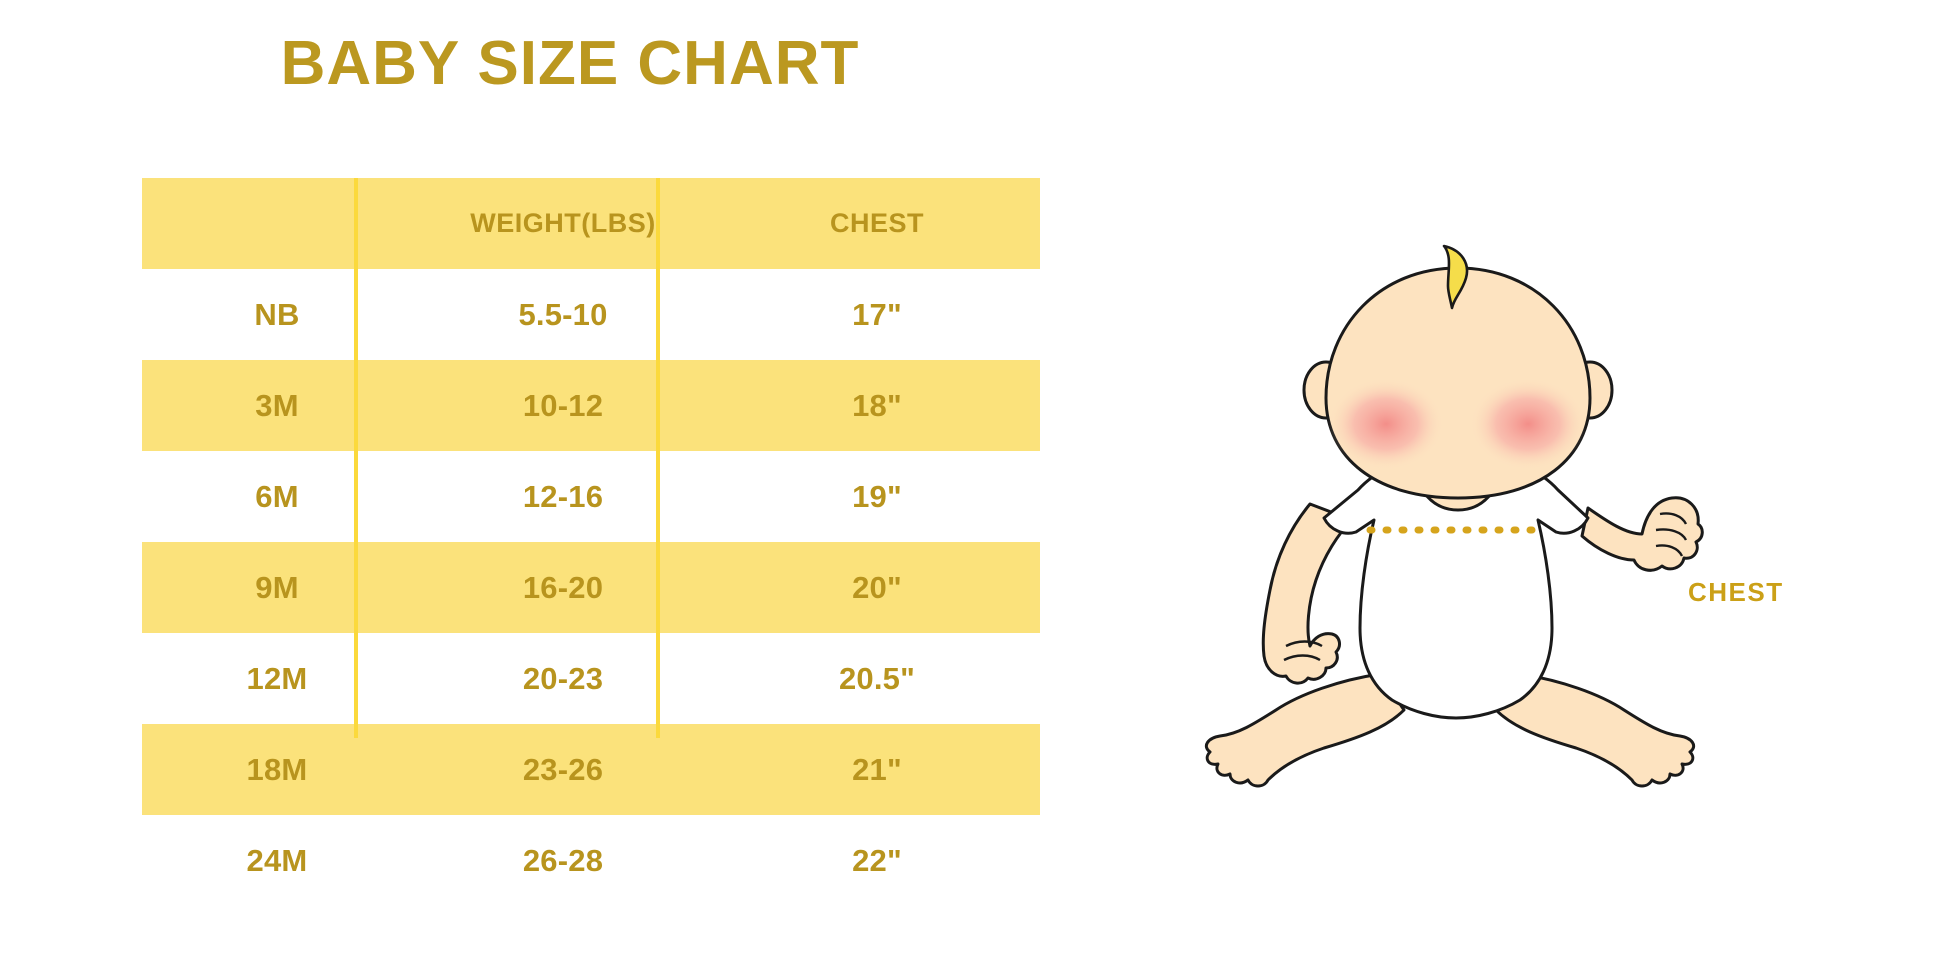 This screenshot has height=973, width=1946. What do you see at coordinates (277, 860) in the screenshot?
I see `cell-size: 24M` at bounding box center [277, 860].